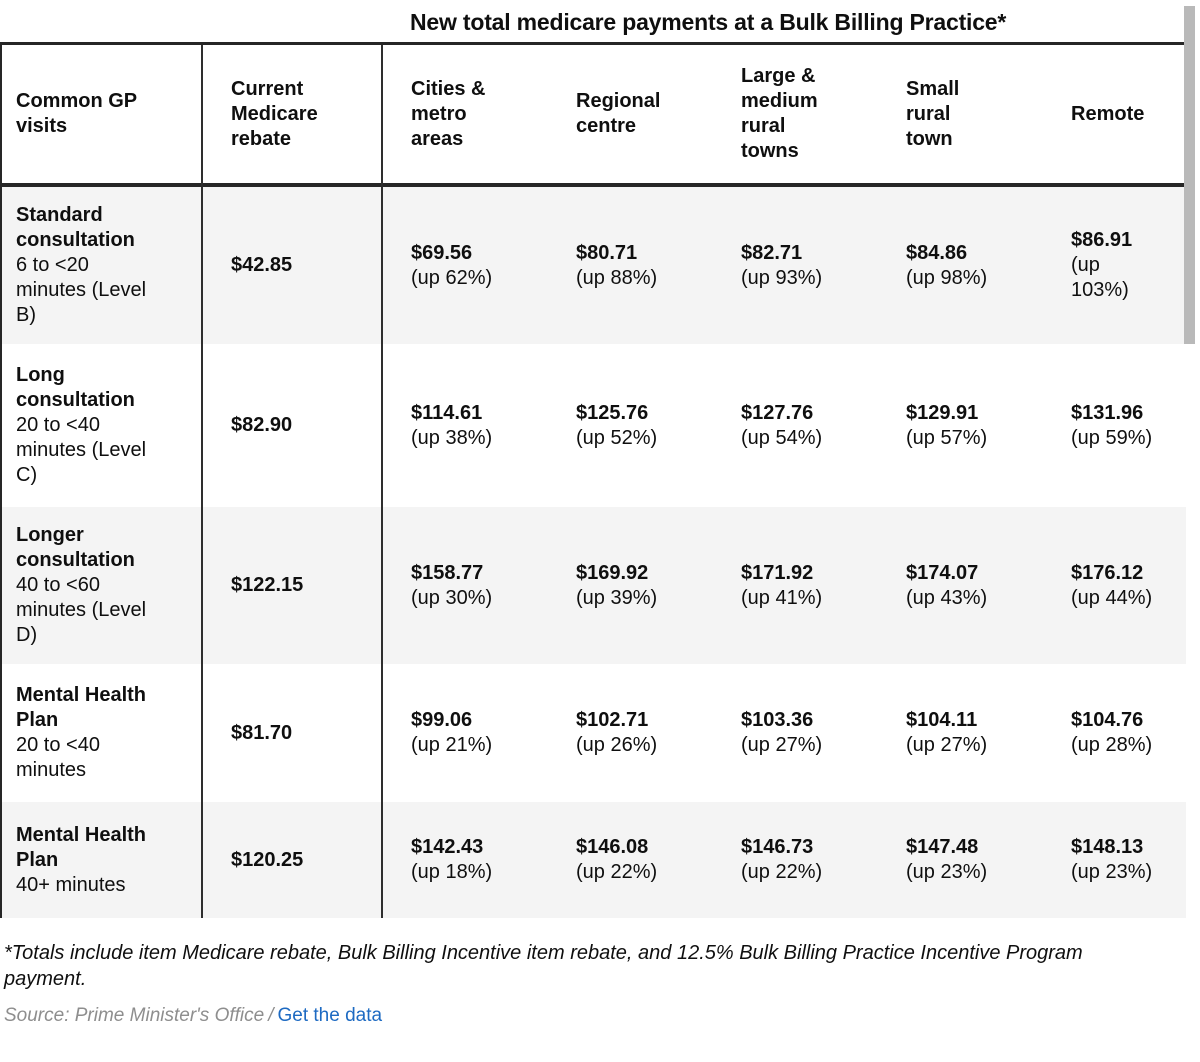 Image resolution: width=1200 pixels, height=1062 pixels. Describe the element at coordinates (448, 113) in the screenshot. I see `col-header-label: Cities & metro areas` at that location.